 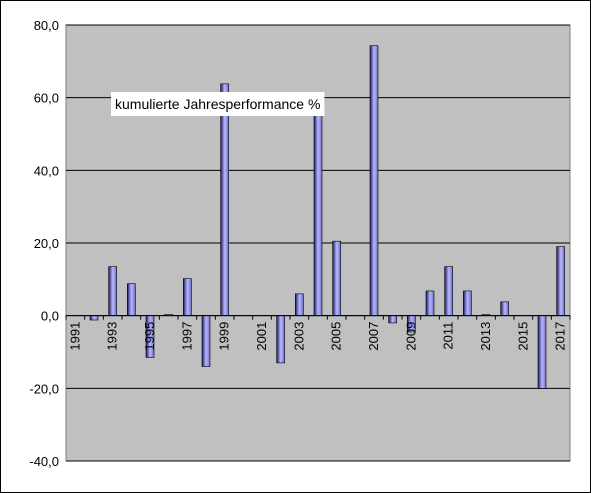 I want to click on x-tick-label: 1993, so click(x=112, y=336).